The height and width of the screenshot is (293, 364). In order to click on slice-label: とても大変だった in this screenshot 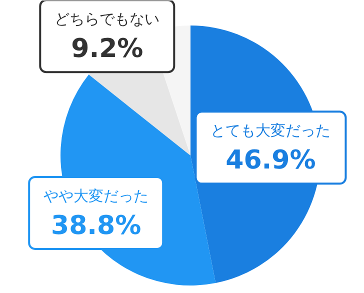, I will do `click(270, 131)`.